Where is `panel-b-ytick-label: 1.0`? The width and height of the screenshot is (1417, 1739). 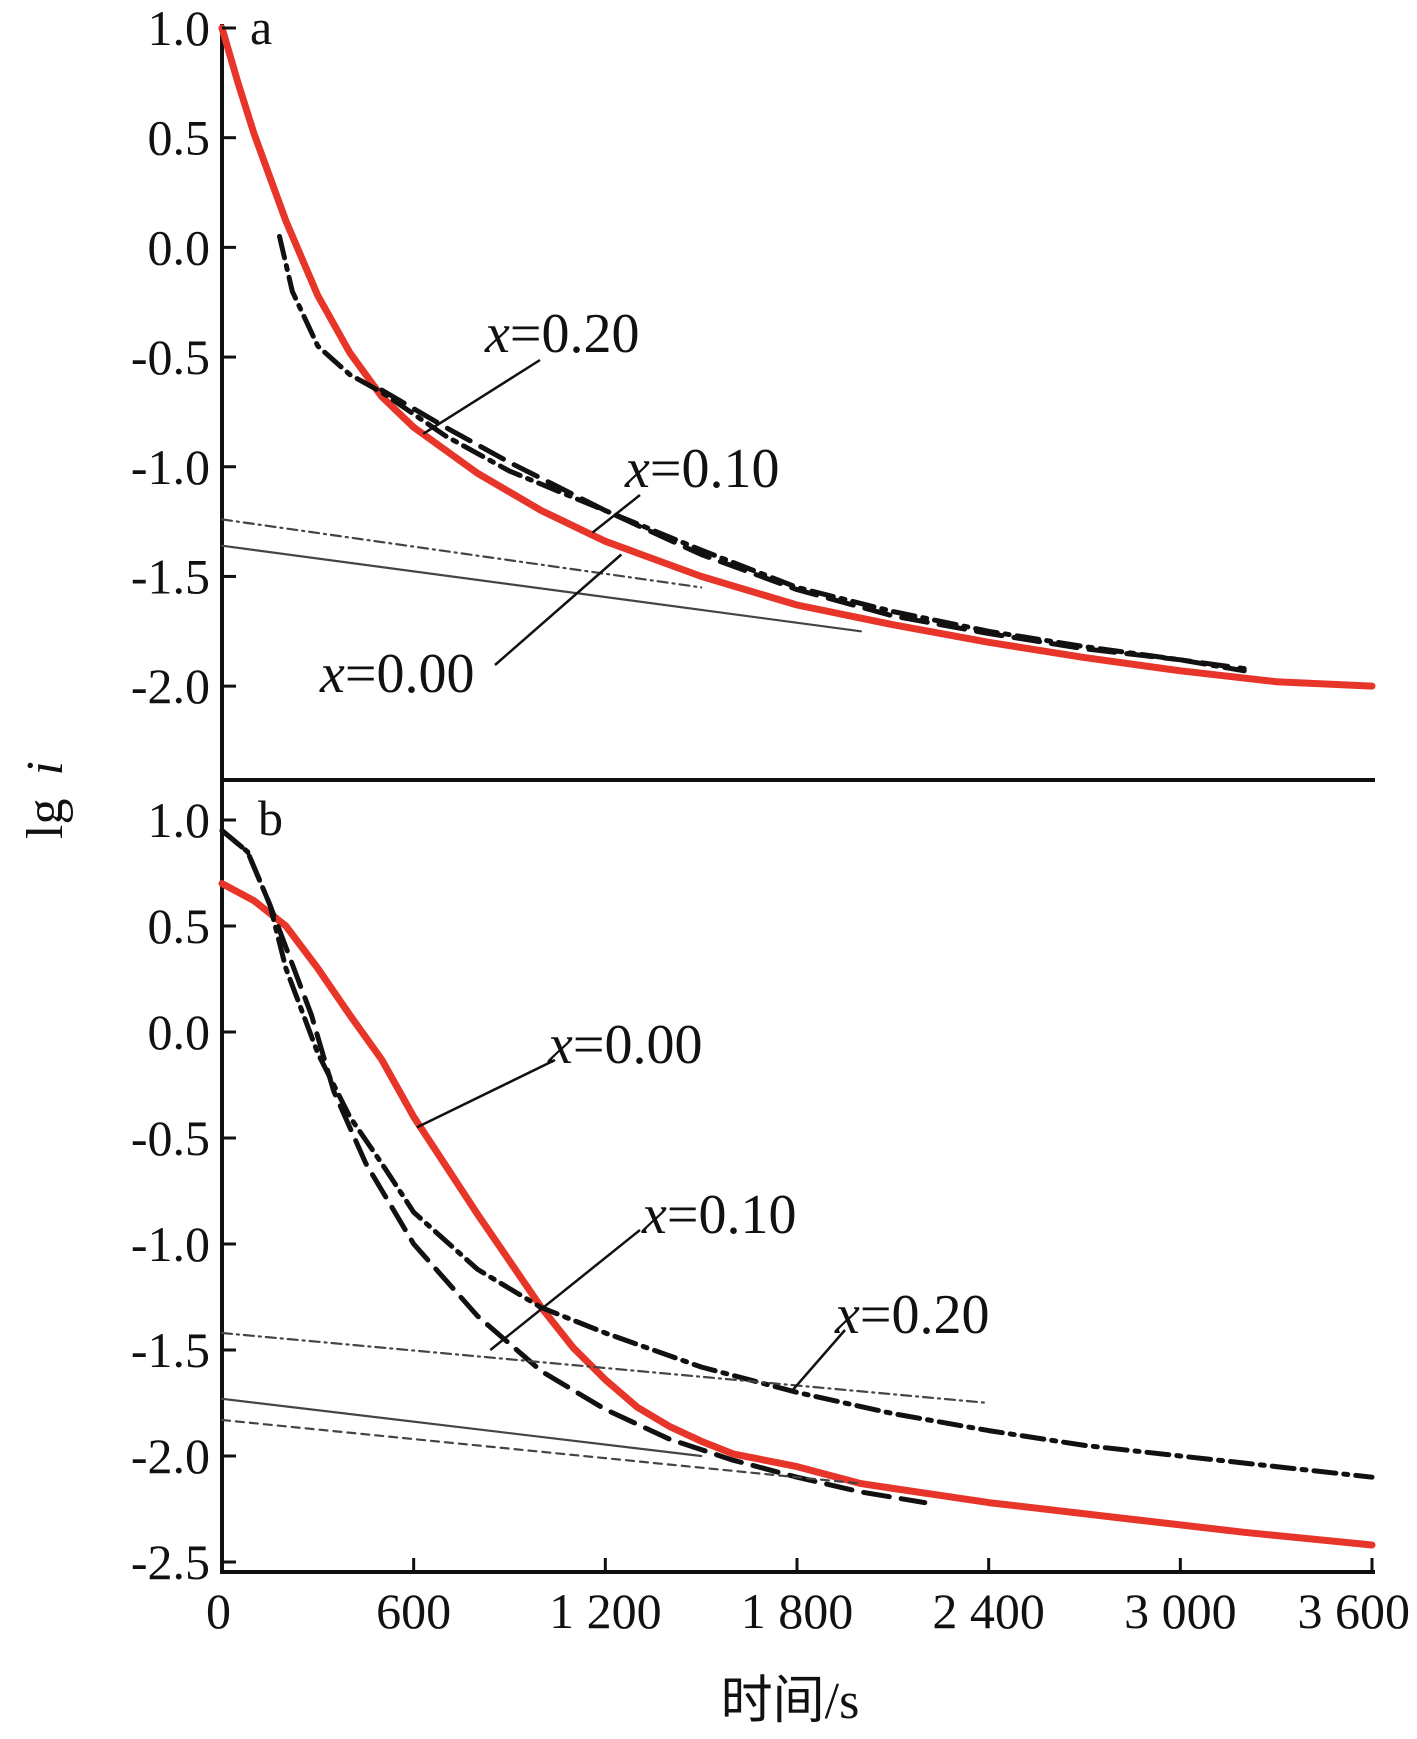 panel-b-ytick-label: 1.0 is located at coordinates (179, 820).